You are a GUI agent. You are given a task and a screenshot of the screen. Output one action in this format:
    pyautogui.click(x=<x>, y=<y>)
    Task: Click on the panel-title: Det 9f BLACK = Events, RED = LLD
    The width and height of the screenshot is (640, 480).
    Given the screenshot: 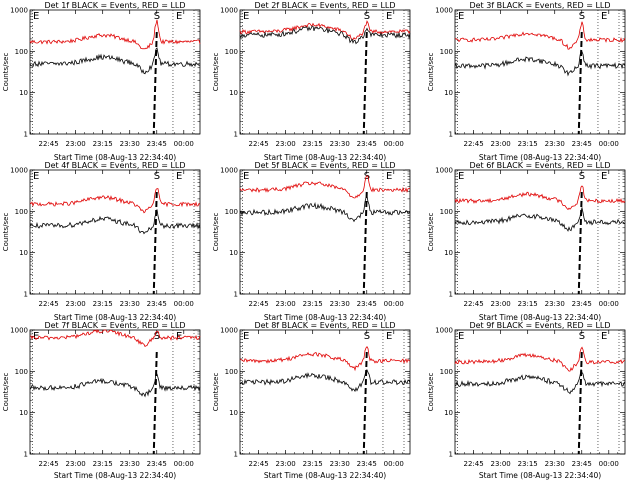 What is the action you would take?
    pyautogui.click(x=539, y=325)
    